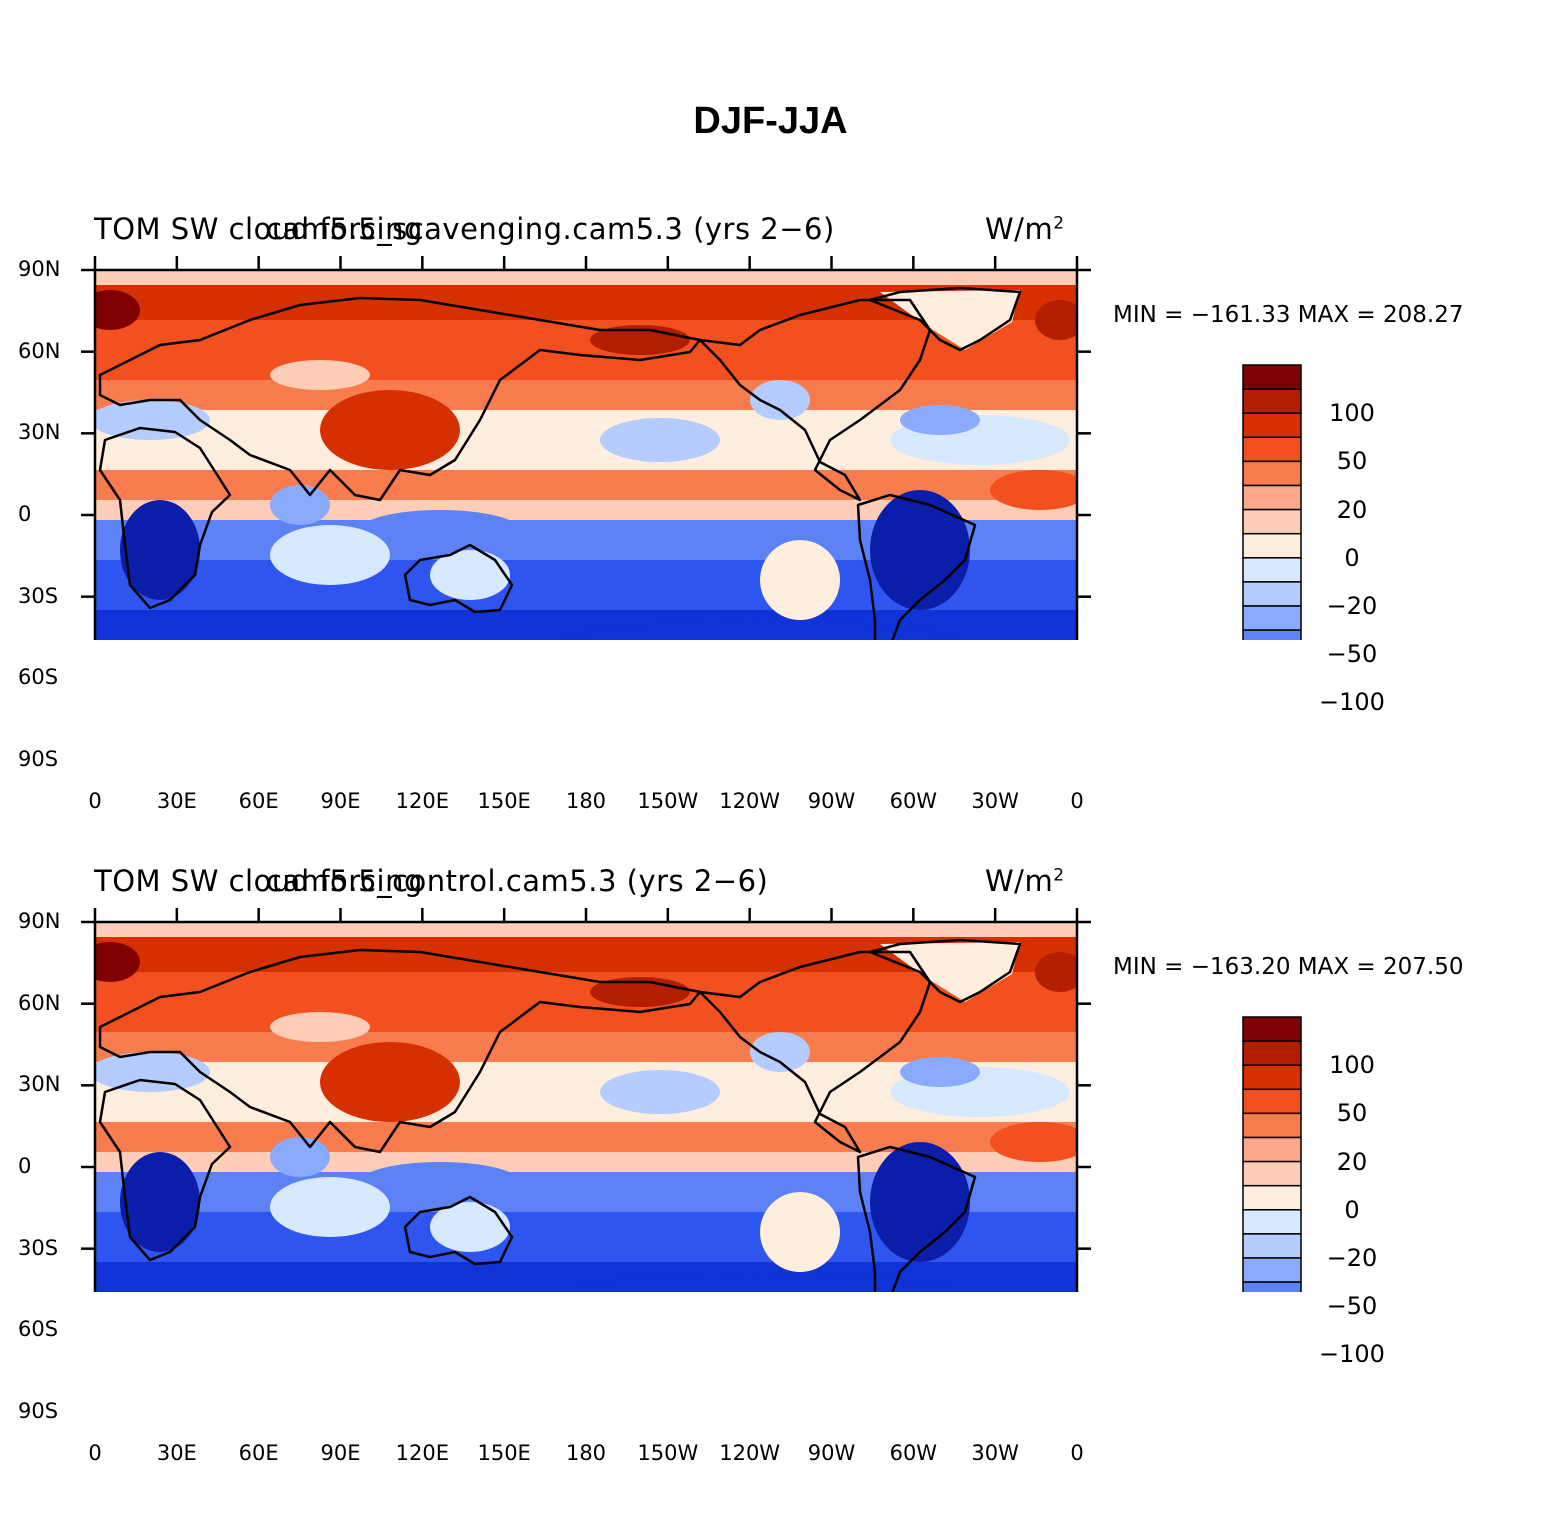 The height and width of the screenshot is (1538, 1541). I want to click on colorbar-label: 20, so click(1352, 509).